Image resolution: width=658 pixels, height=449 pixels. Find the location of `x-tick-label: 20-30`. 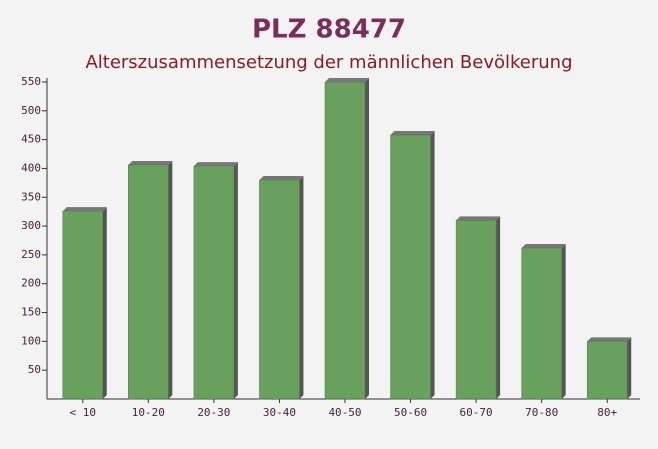

x-tick-label: 20-30 is located at coordinates (213, 412).